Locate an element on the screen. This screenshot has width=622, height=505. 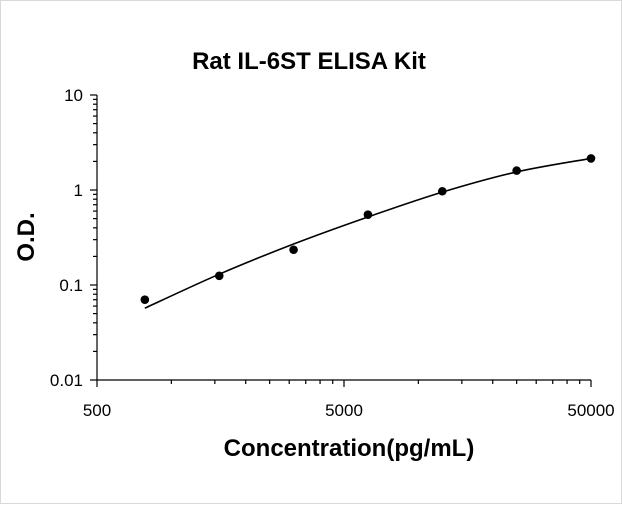
x-tick-label: 5000 is located at coordinates (344, 410).